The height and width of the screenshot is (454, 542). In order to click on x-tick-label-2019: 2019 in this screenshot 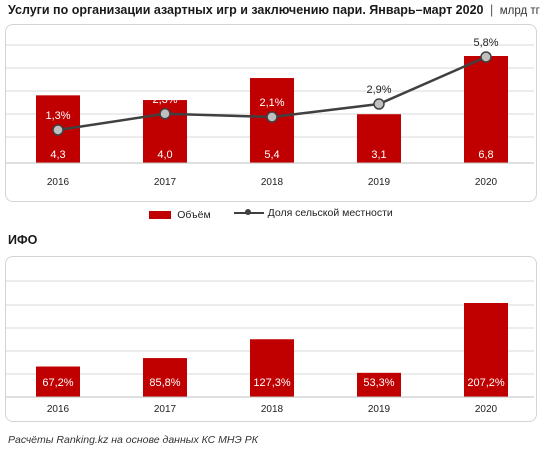, I will do `click(379, 182)`.